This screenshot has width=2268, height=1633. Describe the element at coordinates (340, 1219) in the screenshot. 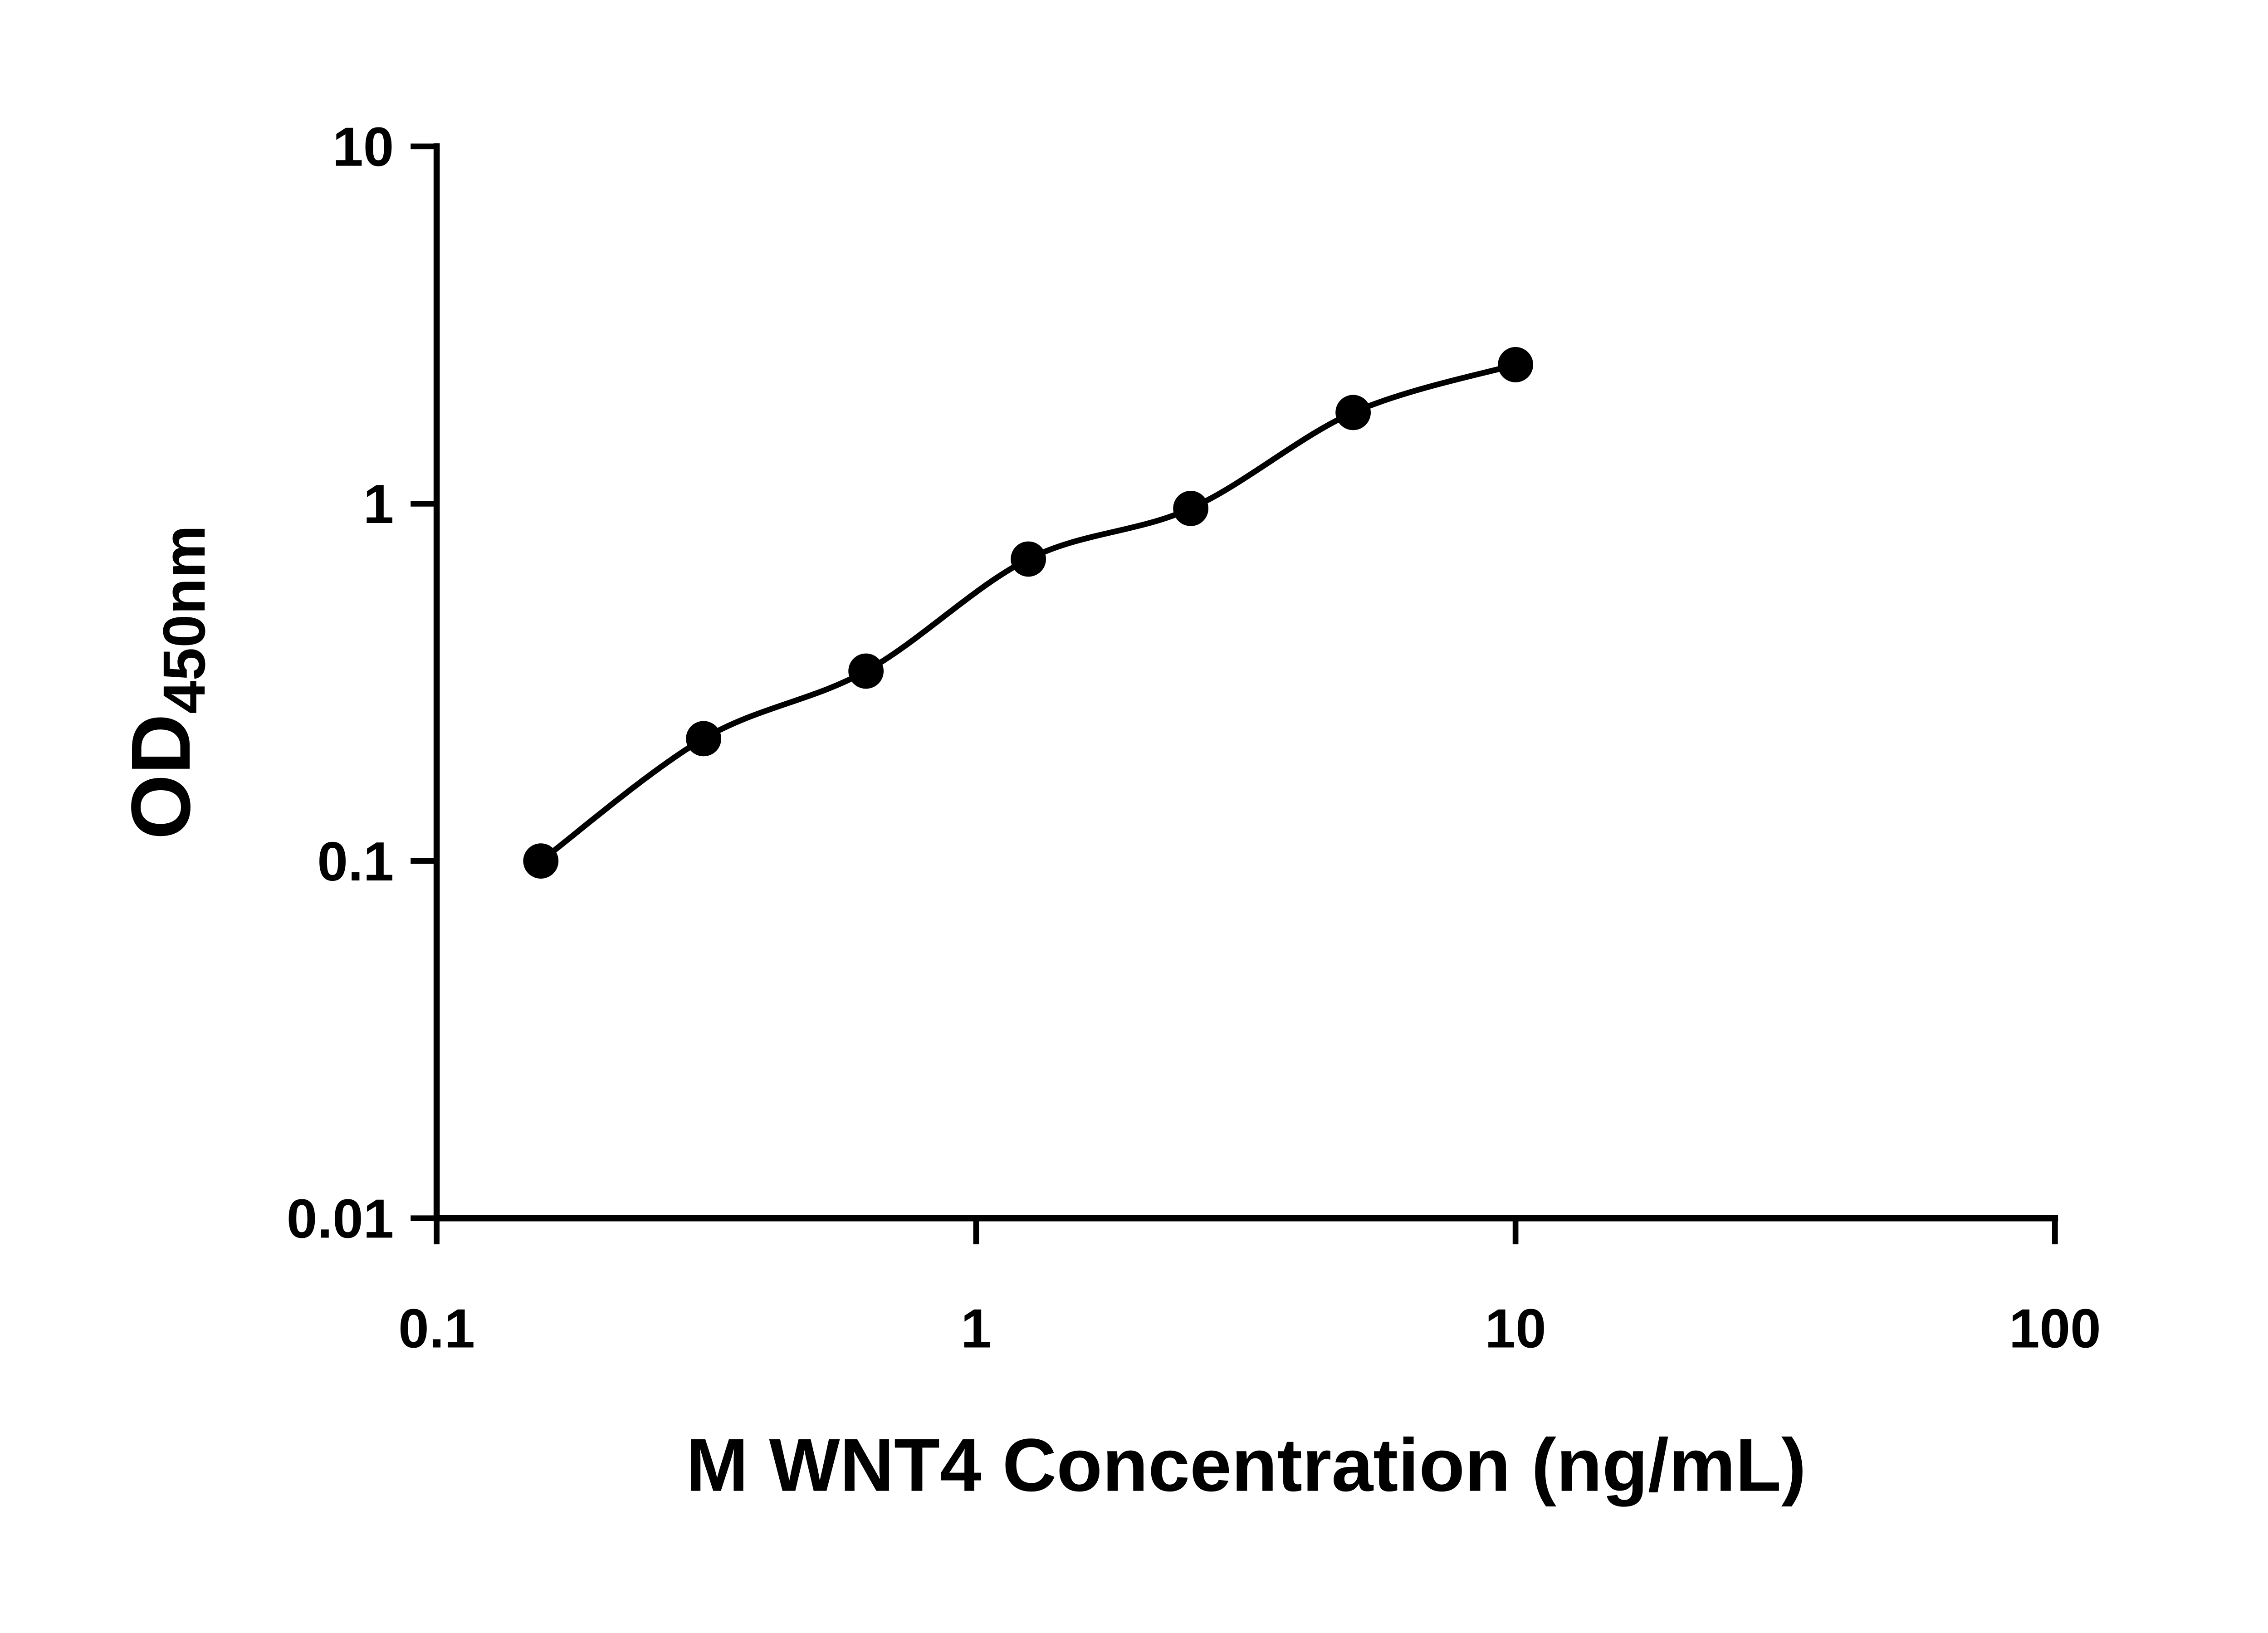

I see `y-tick-label: 0.01` at that location.